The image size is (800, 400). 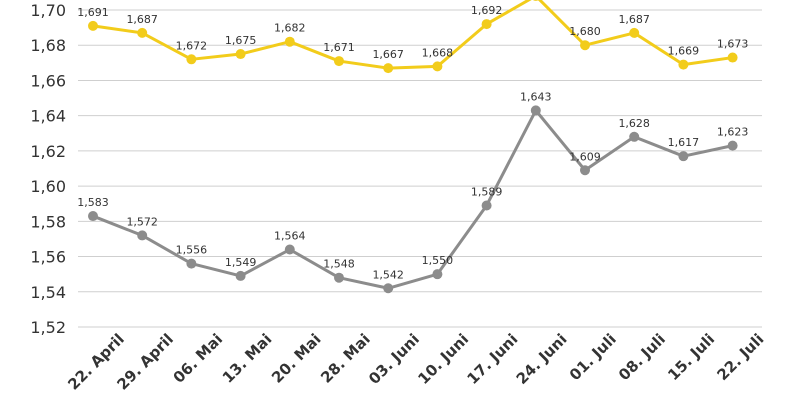 What do you see at coordinates (733, 44) in the screenshot?
I see `data-label-yellow: 1,673` at bounding box center [733, 44].